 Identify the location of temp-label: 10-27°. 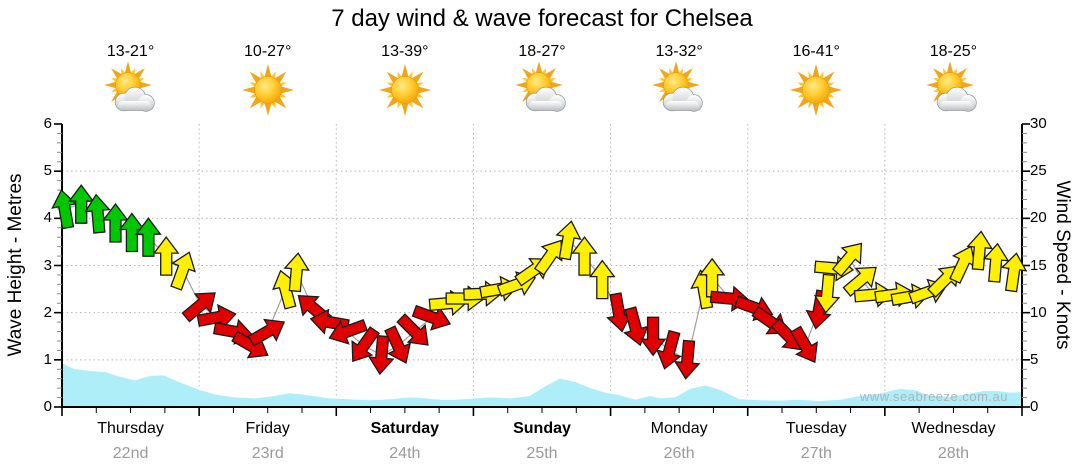
(268, 51).